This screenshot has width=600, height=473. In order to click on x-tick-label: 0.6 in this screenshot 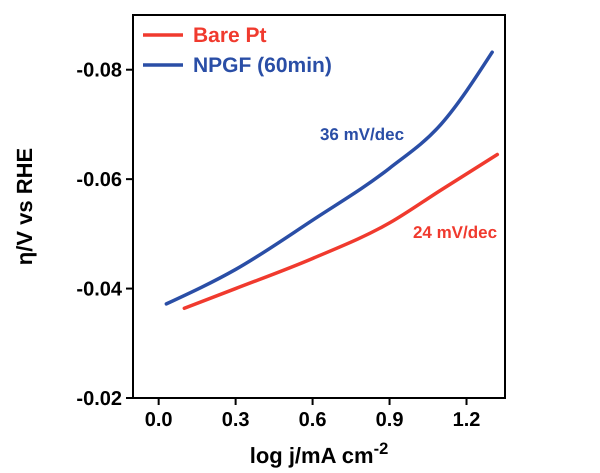, I will do `click(312, 420)`.